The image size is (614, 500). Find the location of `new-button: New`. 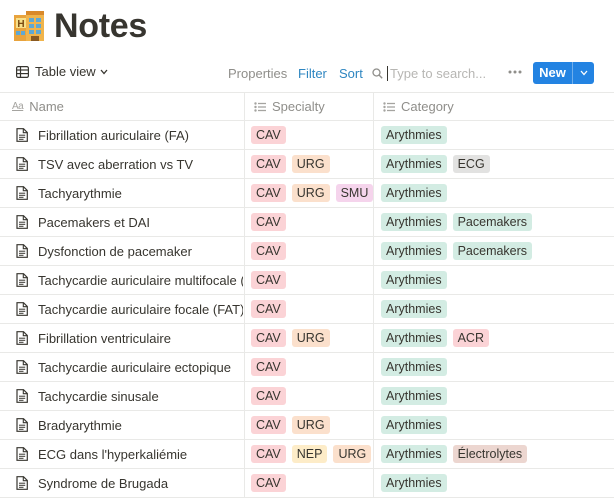

new-button: New is located at coordinates (563, 73).